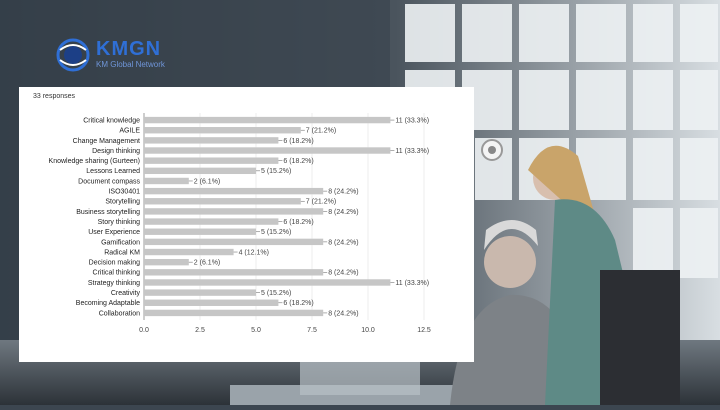  I want to click on category-label: Knowledge sharing (Gurteen), so click(94, 161).